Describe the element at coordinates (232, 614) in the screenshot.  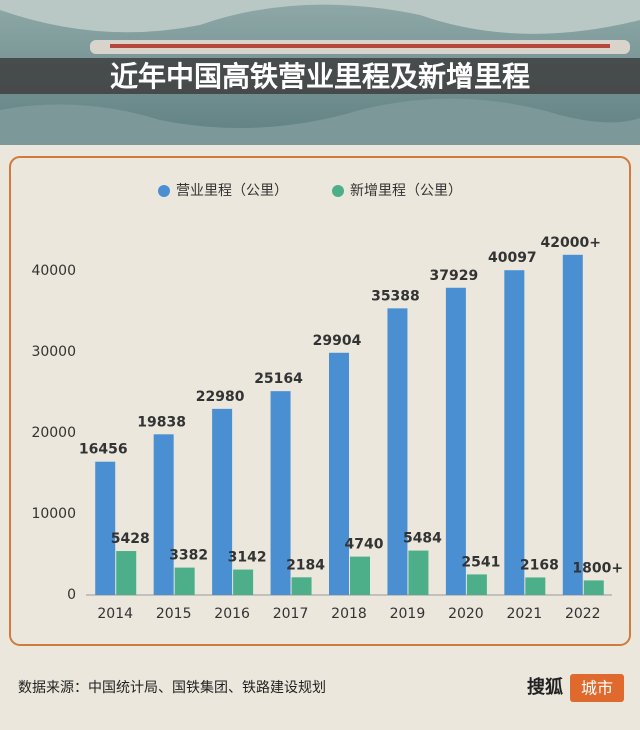
I see `x-tick-label: 2016` at that location.